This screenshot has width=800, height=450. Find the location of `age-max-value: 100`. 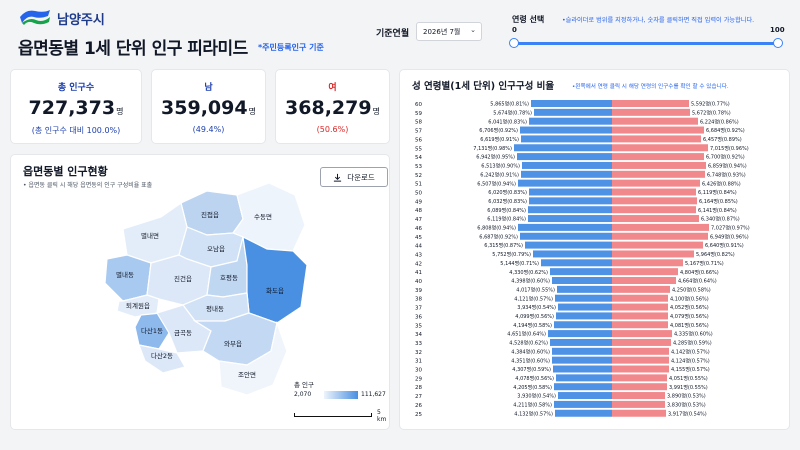

age-max-value: 100 is located at coordinates (777, 30).